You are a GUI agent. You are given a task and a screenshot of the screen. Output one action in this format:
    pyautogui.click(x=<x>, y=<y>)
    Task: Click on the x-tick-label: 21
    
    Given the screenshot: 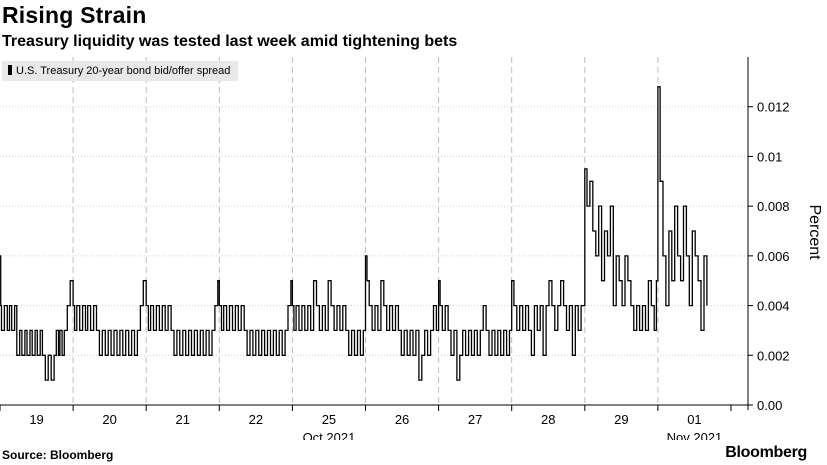 What is the action you would take?
    pyautogui.click(x=183, y=419)
    